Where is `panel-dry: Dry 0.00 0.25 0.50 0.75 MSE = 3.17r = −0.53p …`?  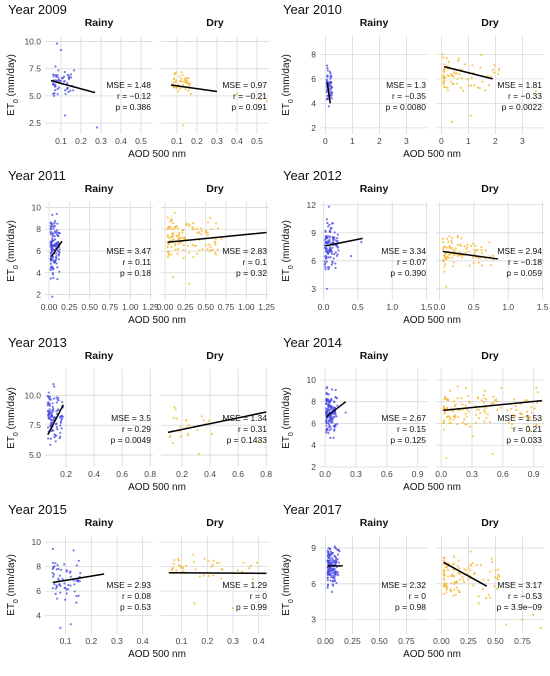 panel-dry: Dry 0.00 0.25 0.50 0.75 MSE = 3.17r = −0.53p … is located at coordinates (488, 581).